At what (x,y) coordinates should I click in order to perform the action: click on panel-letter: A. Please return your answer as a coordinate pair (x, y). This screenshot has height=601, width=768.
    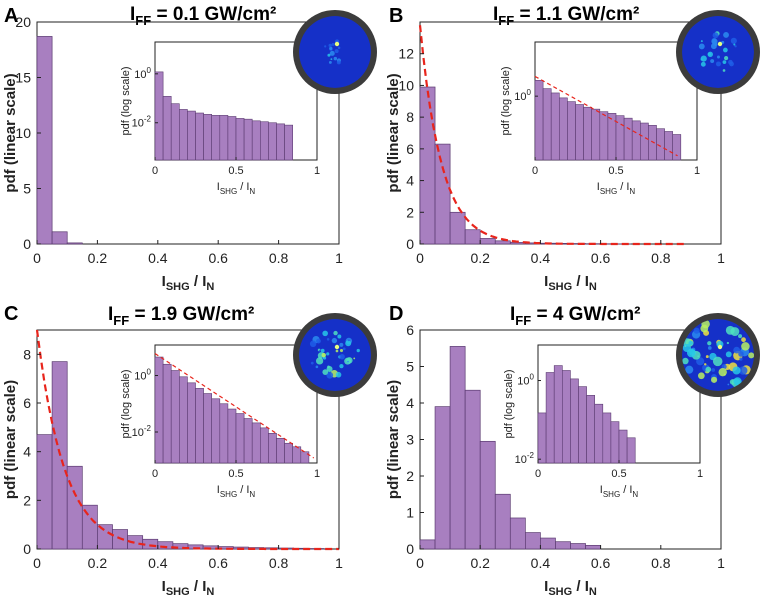
    Looking at the image, I should click on (11, 16).